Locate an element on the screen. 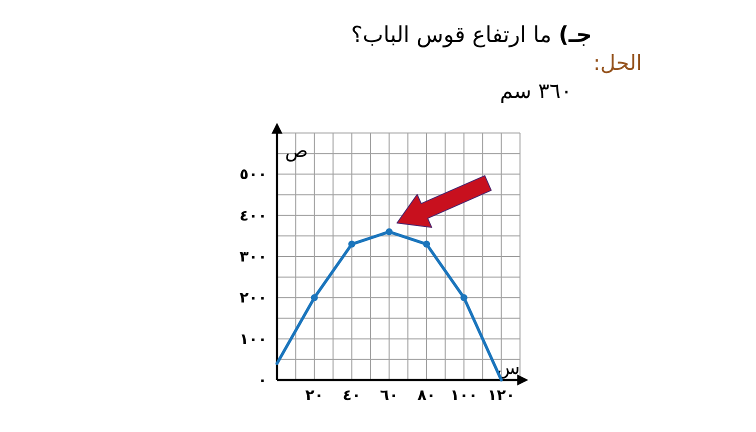 The height and width of the screenshot is (432, 756). x-tick-label: ١٢٠ is located at coordinates (502, 395).